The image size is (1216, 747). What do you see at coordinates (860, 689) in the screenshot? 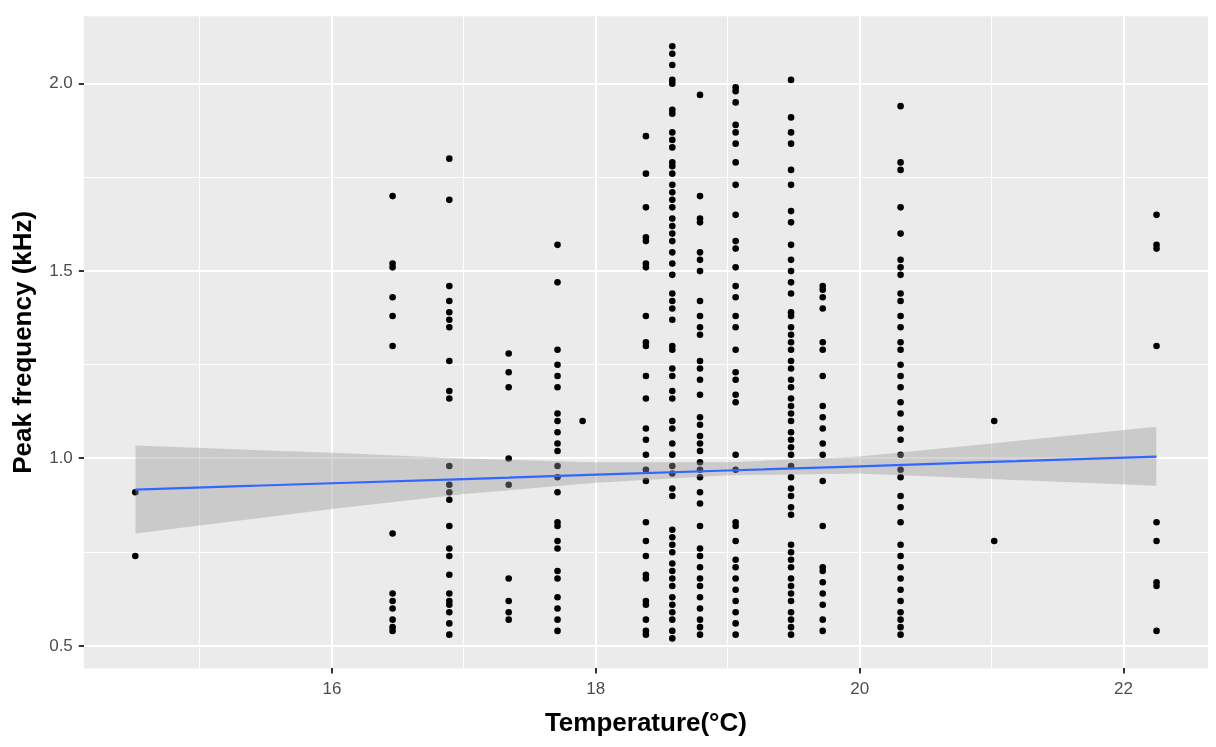
I see `x-tick-label: 20` at bounding box center [860, 689].